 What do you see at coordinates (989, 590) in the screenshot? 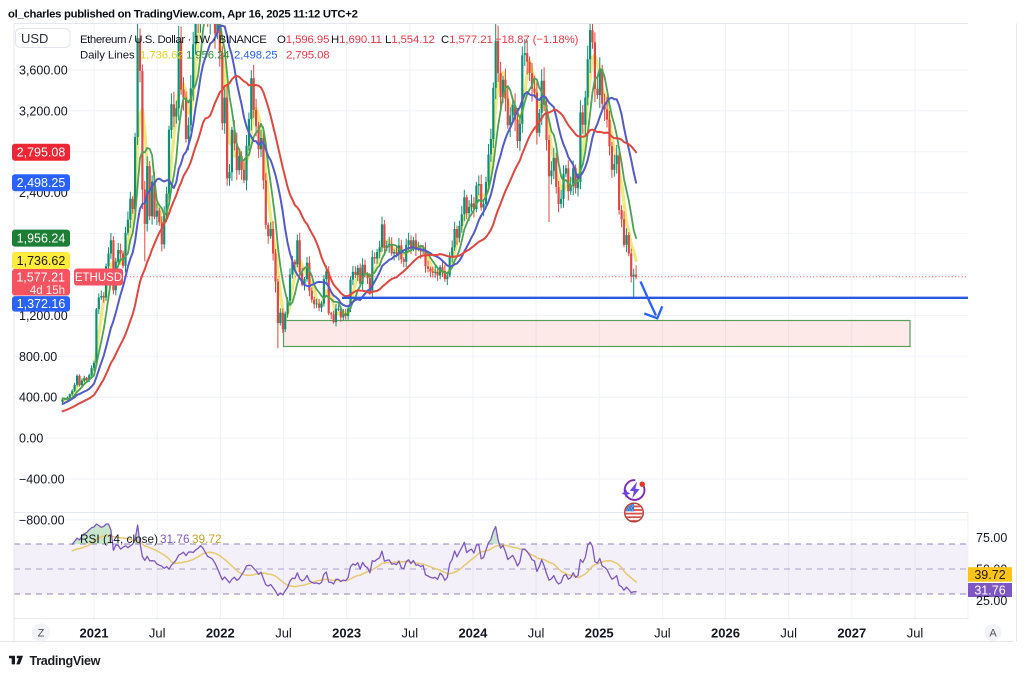
I see `svg-text: 31.76` at bounding box center [989, 590].